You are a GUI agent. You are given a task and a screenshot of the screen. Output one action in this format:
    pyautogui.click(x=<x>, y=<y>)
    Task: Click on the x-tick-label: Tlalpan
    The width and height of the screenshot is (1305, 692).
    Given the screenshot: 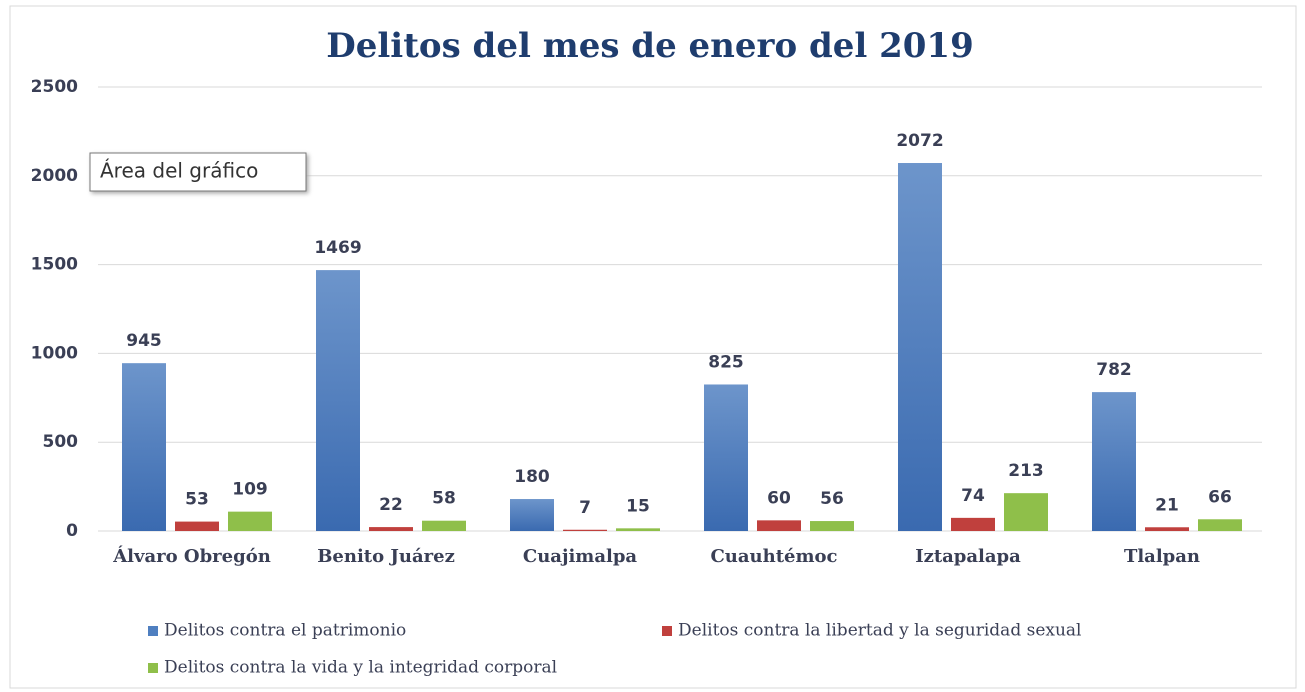 What is the action you would take?
    pyautogui.click(x=1162, y=556)
    